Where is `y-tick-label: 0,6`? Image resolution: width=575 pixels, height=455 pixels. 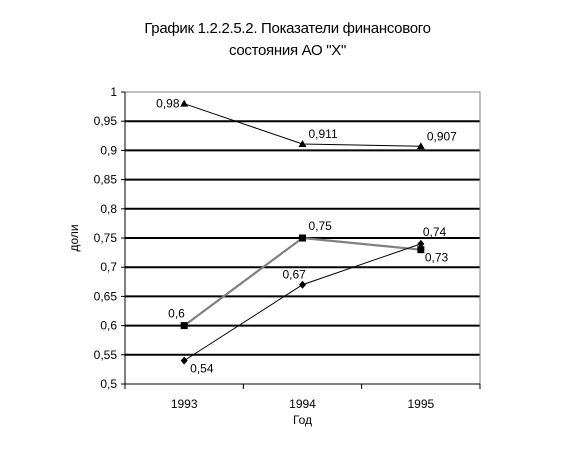 y-tick-label: 0,6 is located at coordinates (108, 326).